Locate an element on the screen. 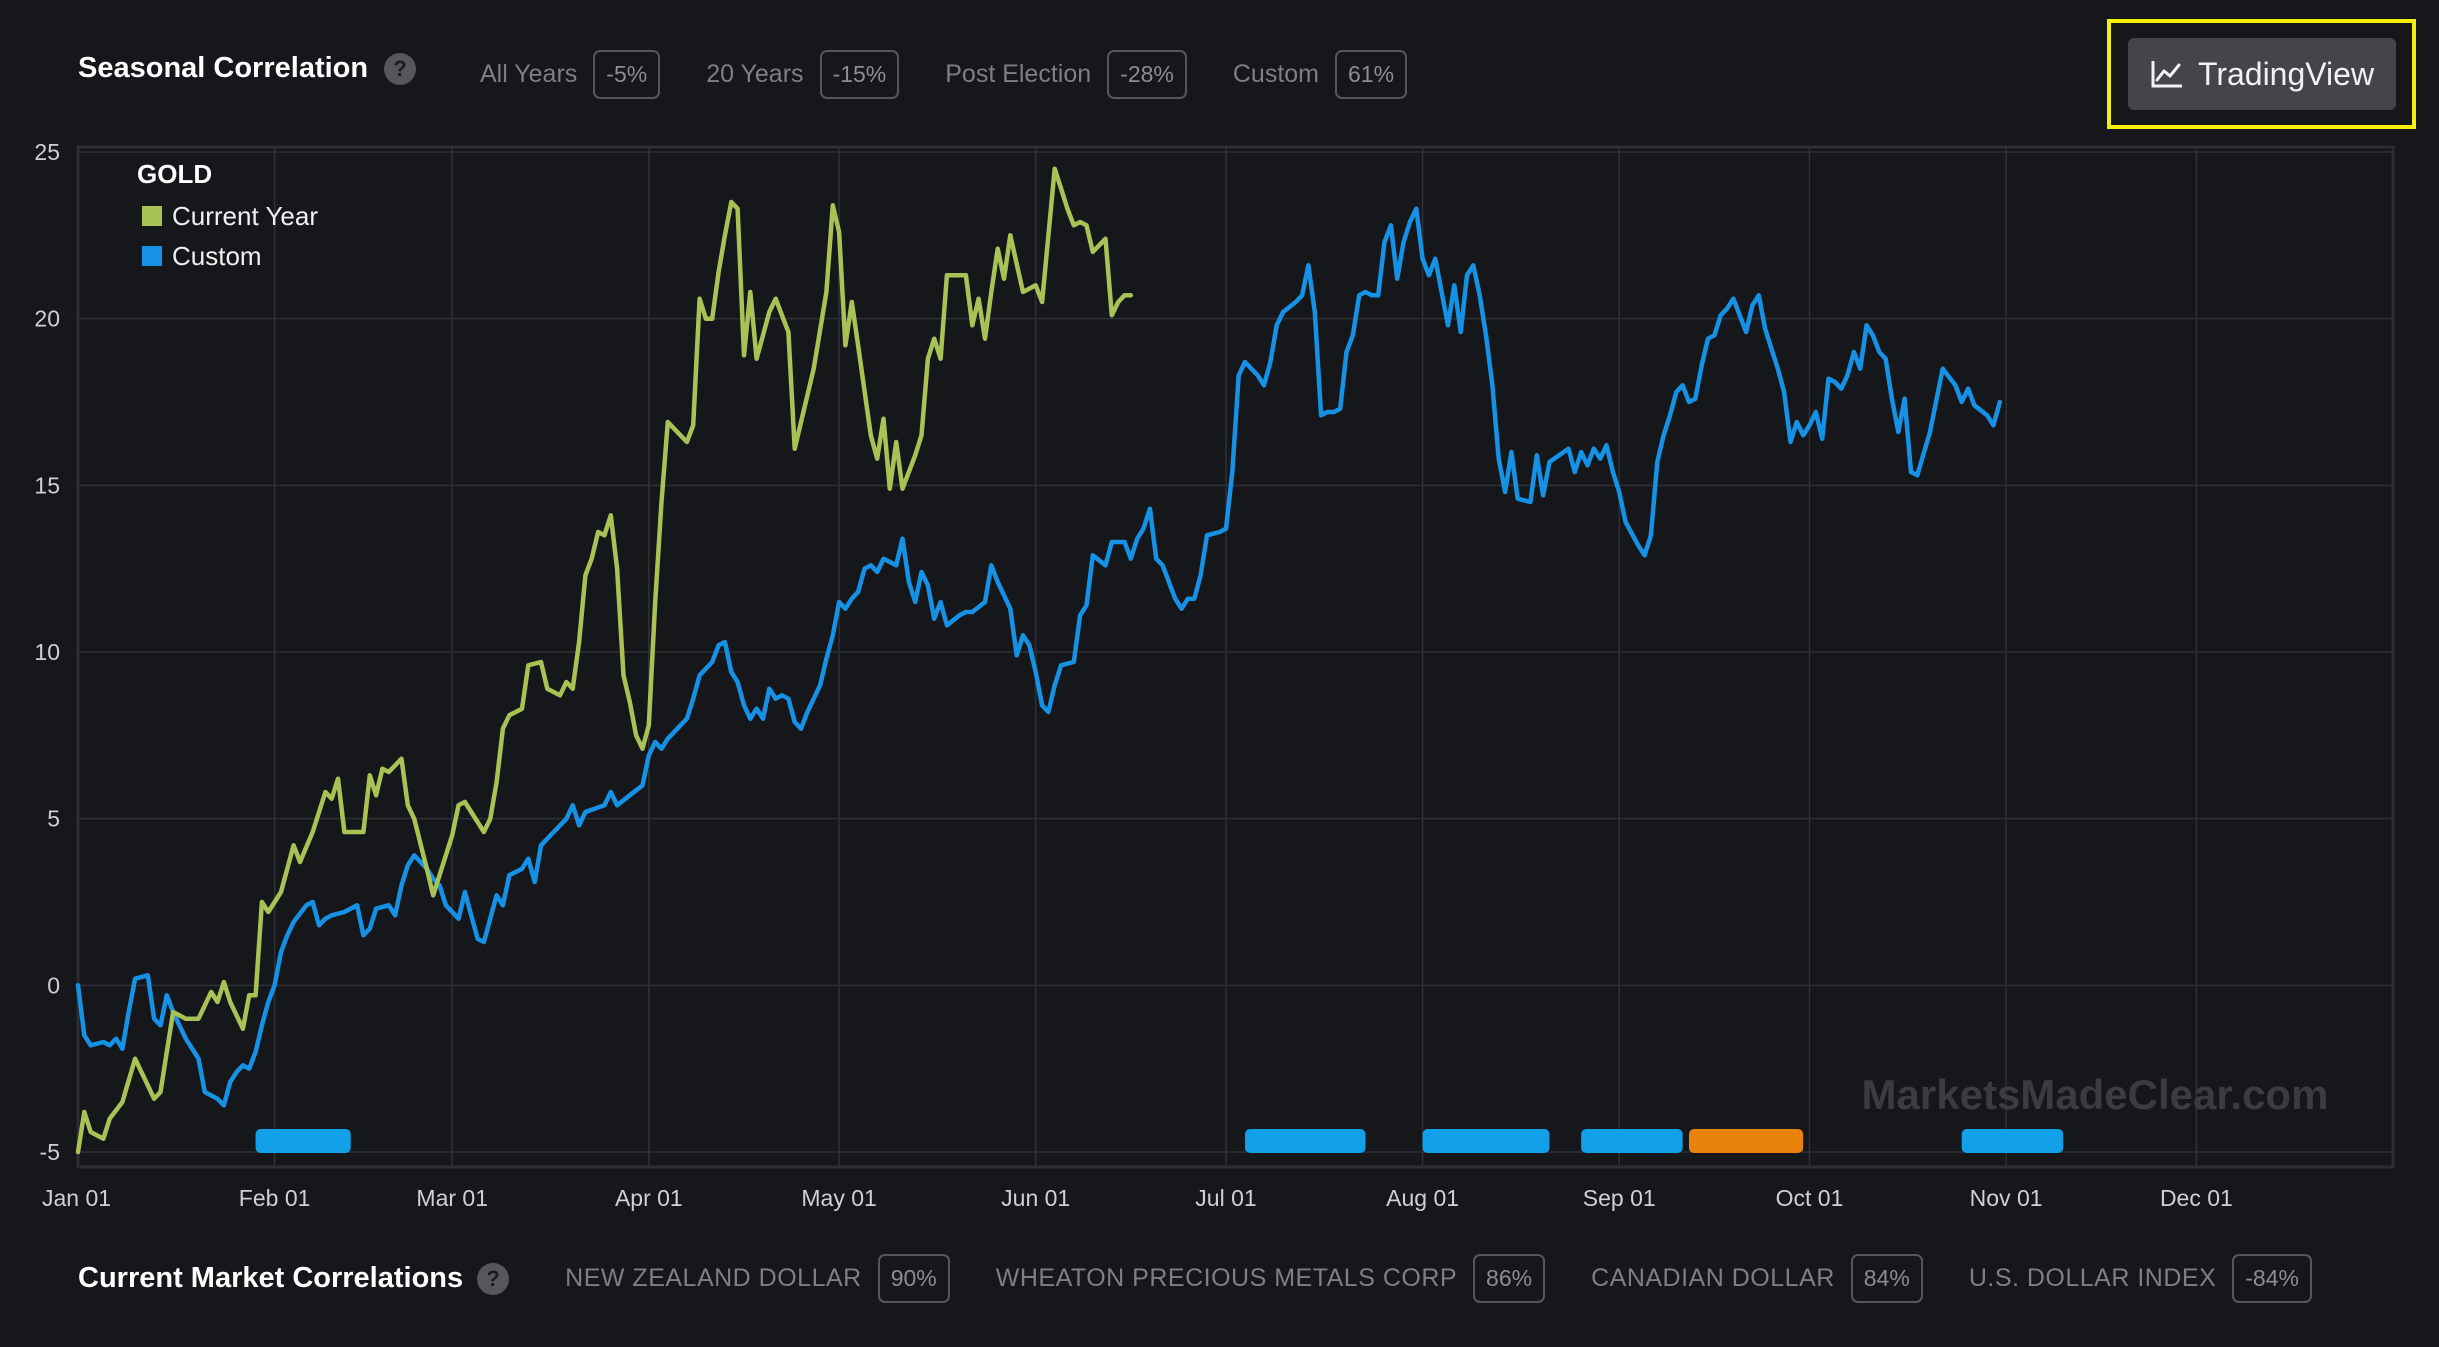 This screenshot has width=2439, height=1347. y-axis-ticks: 25 20 15 10 5 0 -5 is located at coordinates (47, 652).